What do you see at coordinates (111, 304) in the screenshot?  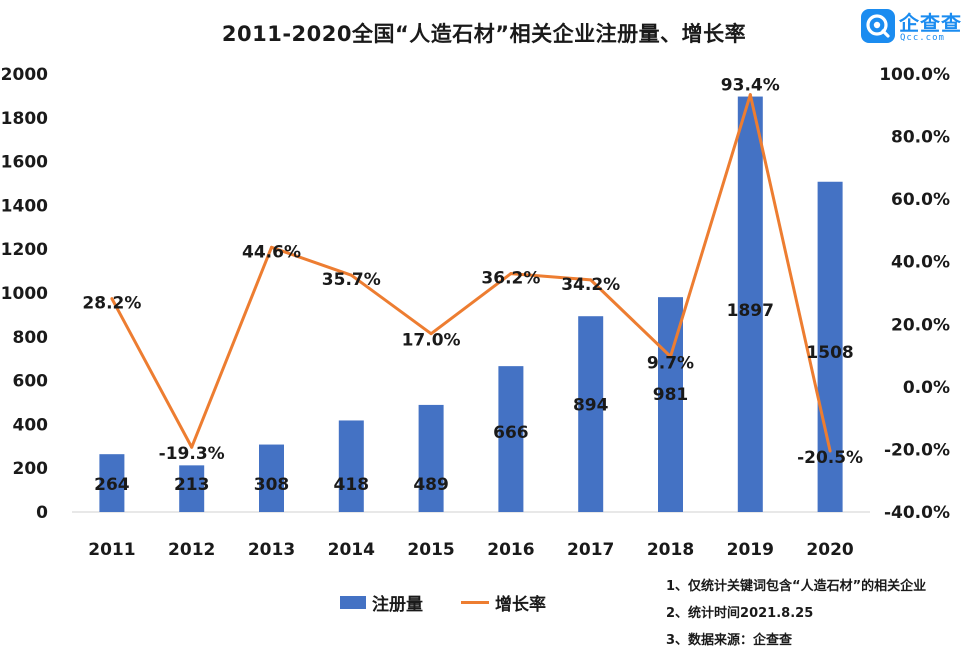 I see `line-value-label: 28.2%` at bounding box center [111, 304].